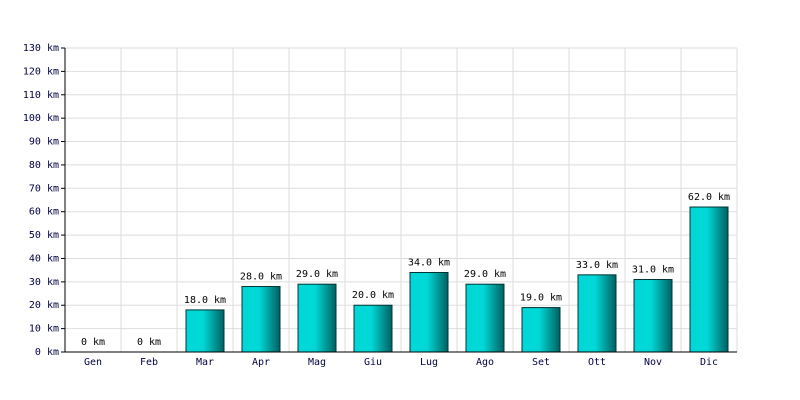 The image size is (800, 400). I want to click on y-tick-label: 120 km, so click(41, 71).